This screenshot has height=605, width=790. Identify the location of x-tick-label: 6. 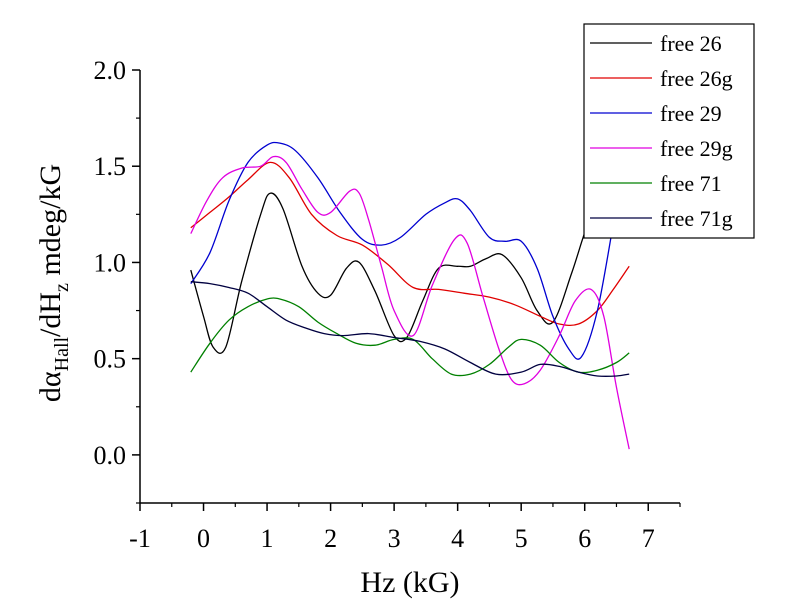
(584, 538).